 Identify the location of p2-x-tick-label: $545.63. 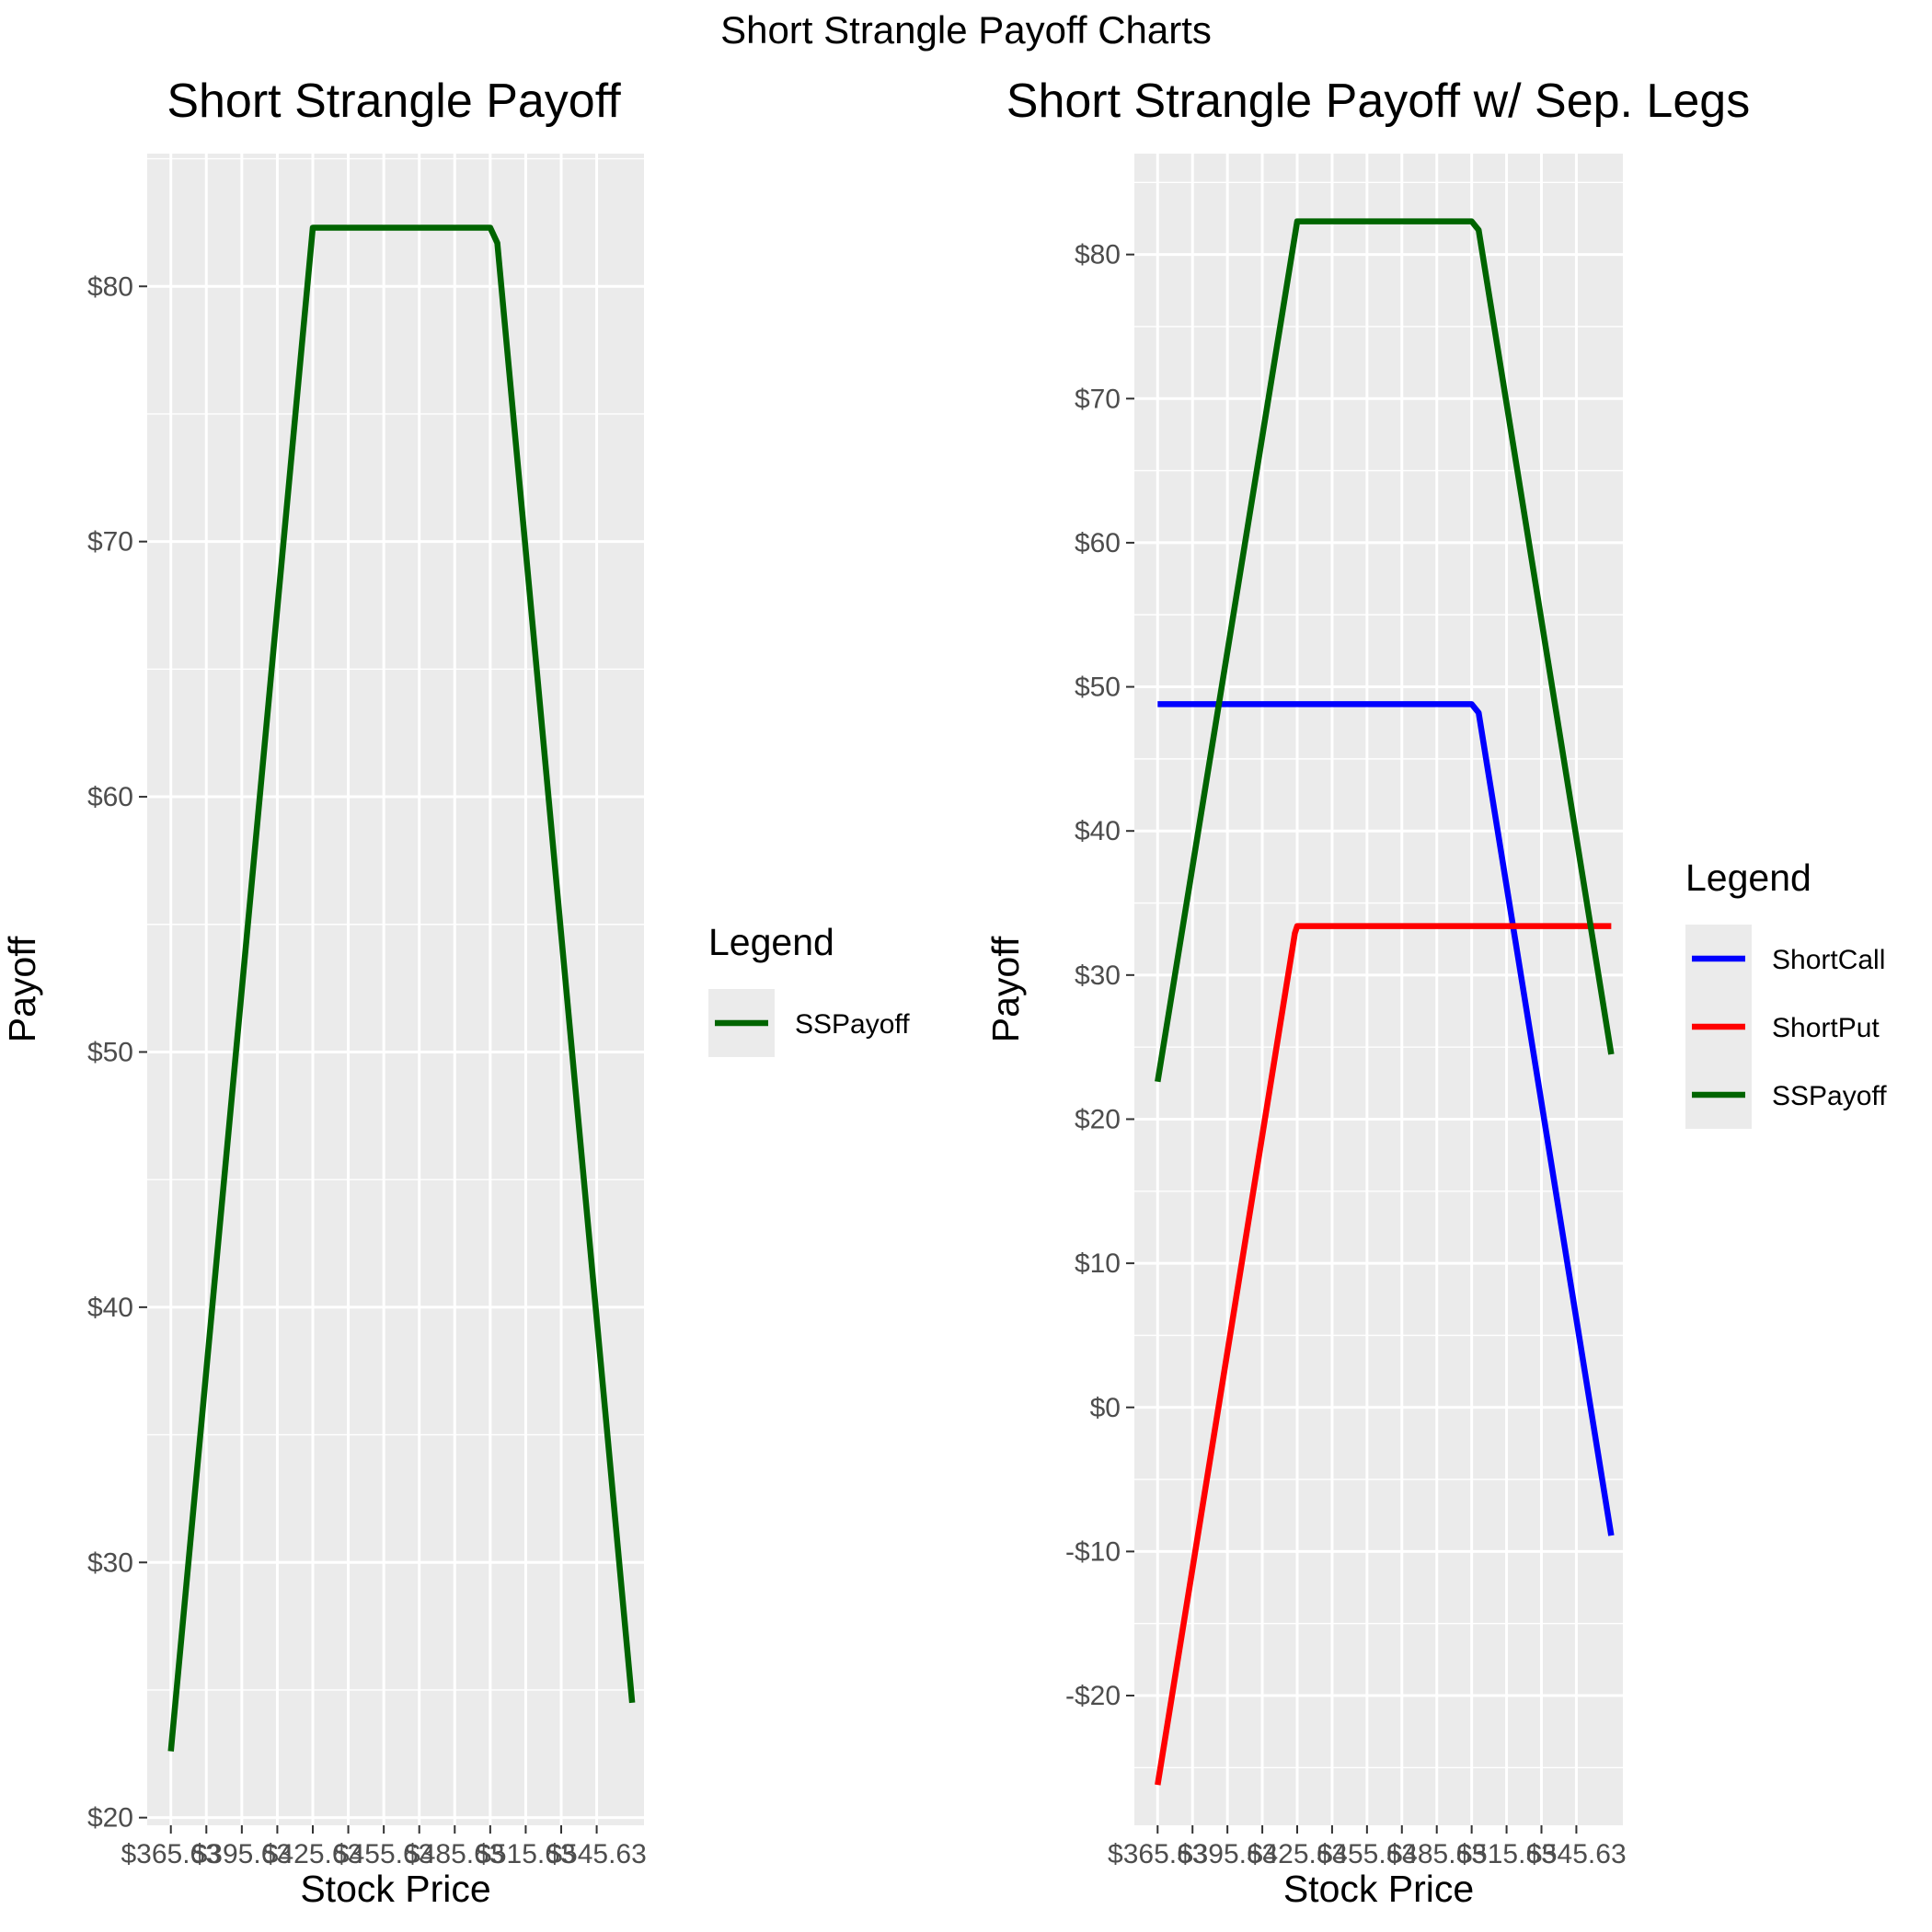
(1576, 1854).